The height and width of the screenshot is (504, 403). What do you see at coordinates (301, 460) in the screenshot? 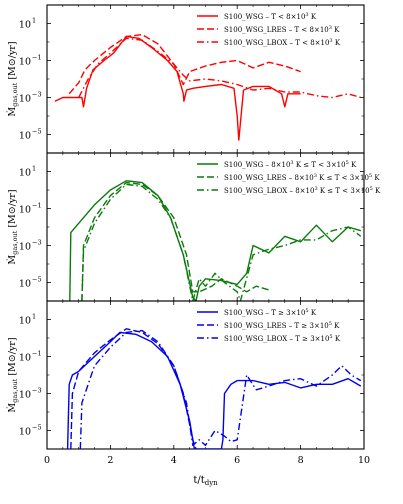
I see `x-tick-label: 8` at bounding box center [301, 460].